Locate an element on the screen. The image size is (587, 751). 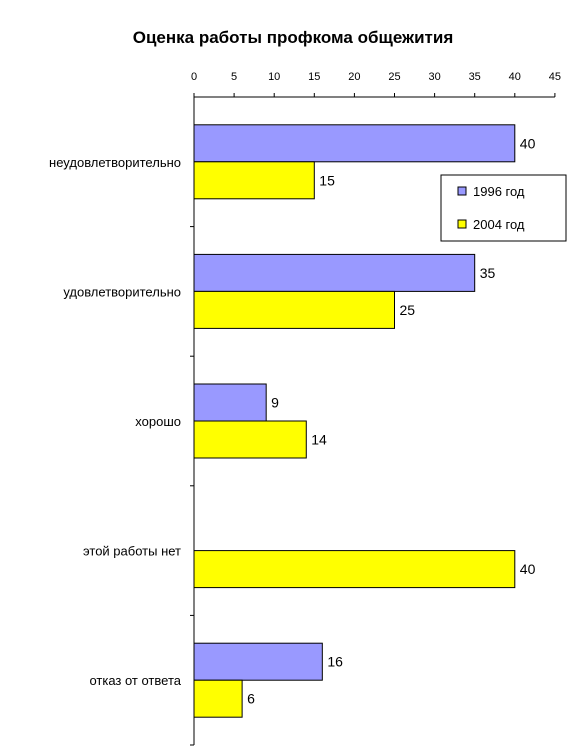
legend-label-2004: 2004 год is located at coordinates (499, 224).